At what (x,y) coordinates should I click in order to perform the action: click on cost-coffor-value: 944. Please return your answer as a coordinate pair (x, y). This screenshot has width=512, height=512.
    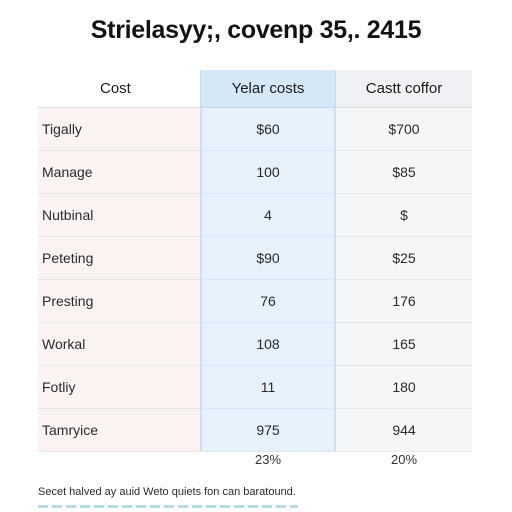
    Looking at the image, I should click on (404, 430).